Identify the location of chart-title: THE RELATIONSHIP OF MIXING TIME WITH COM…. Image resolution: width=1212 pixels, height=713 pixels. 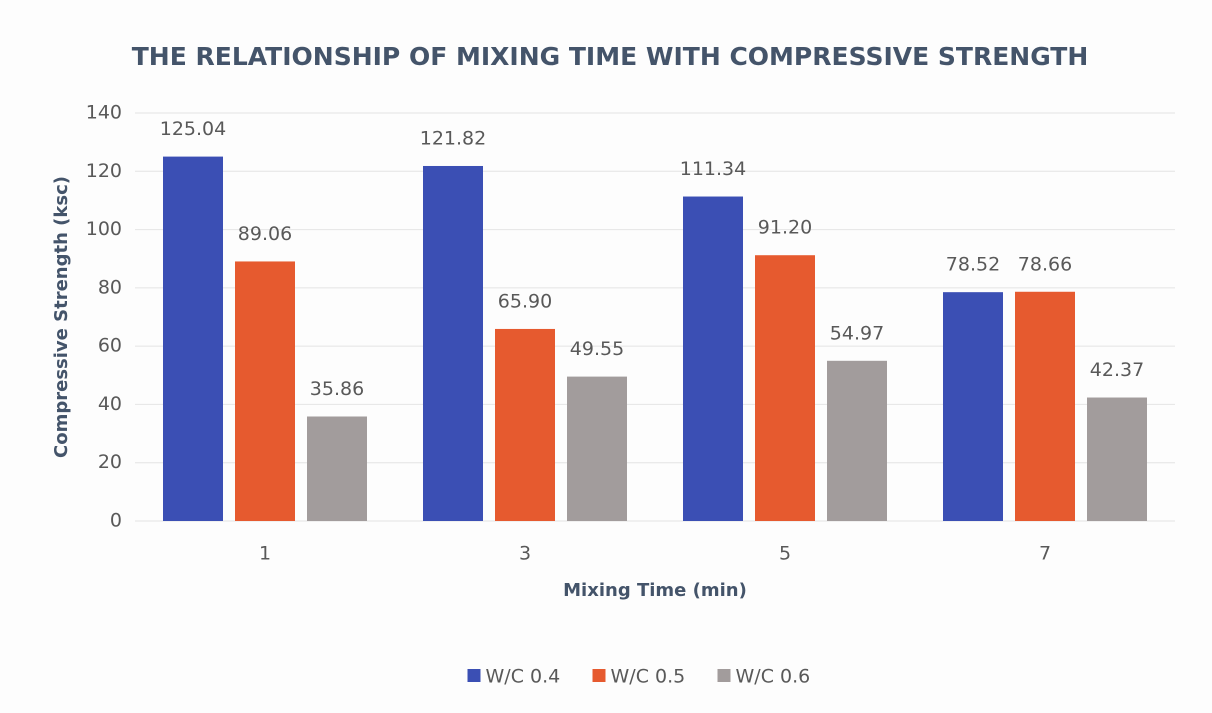
(610, 56).